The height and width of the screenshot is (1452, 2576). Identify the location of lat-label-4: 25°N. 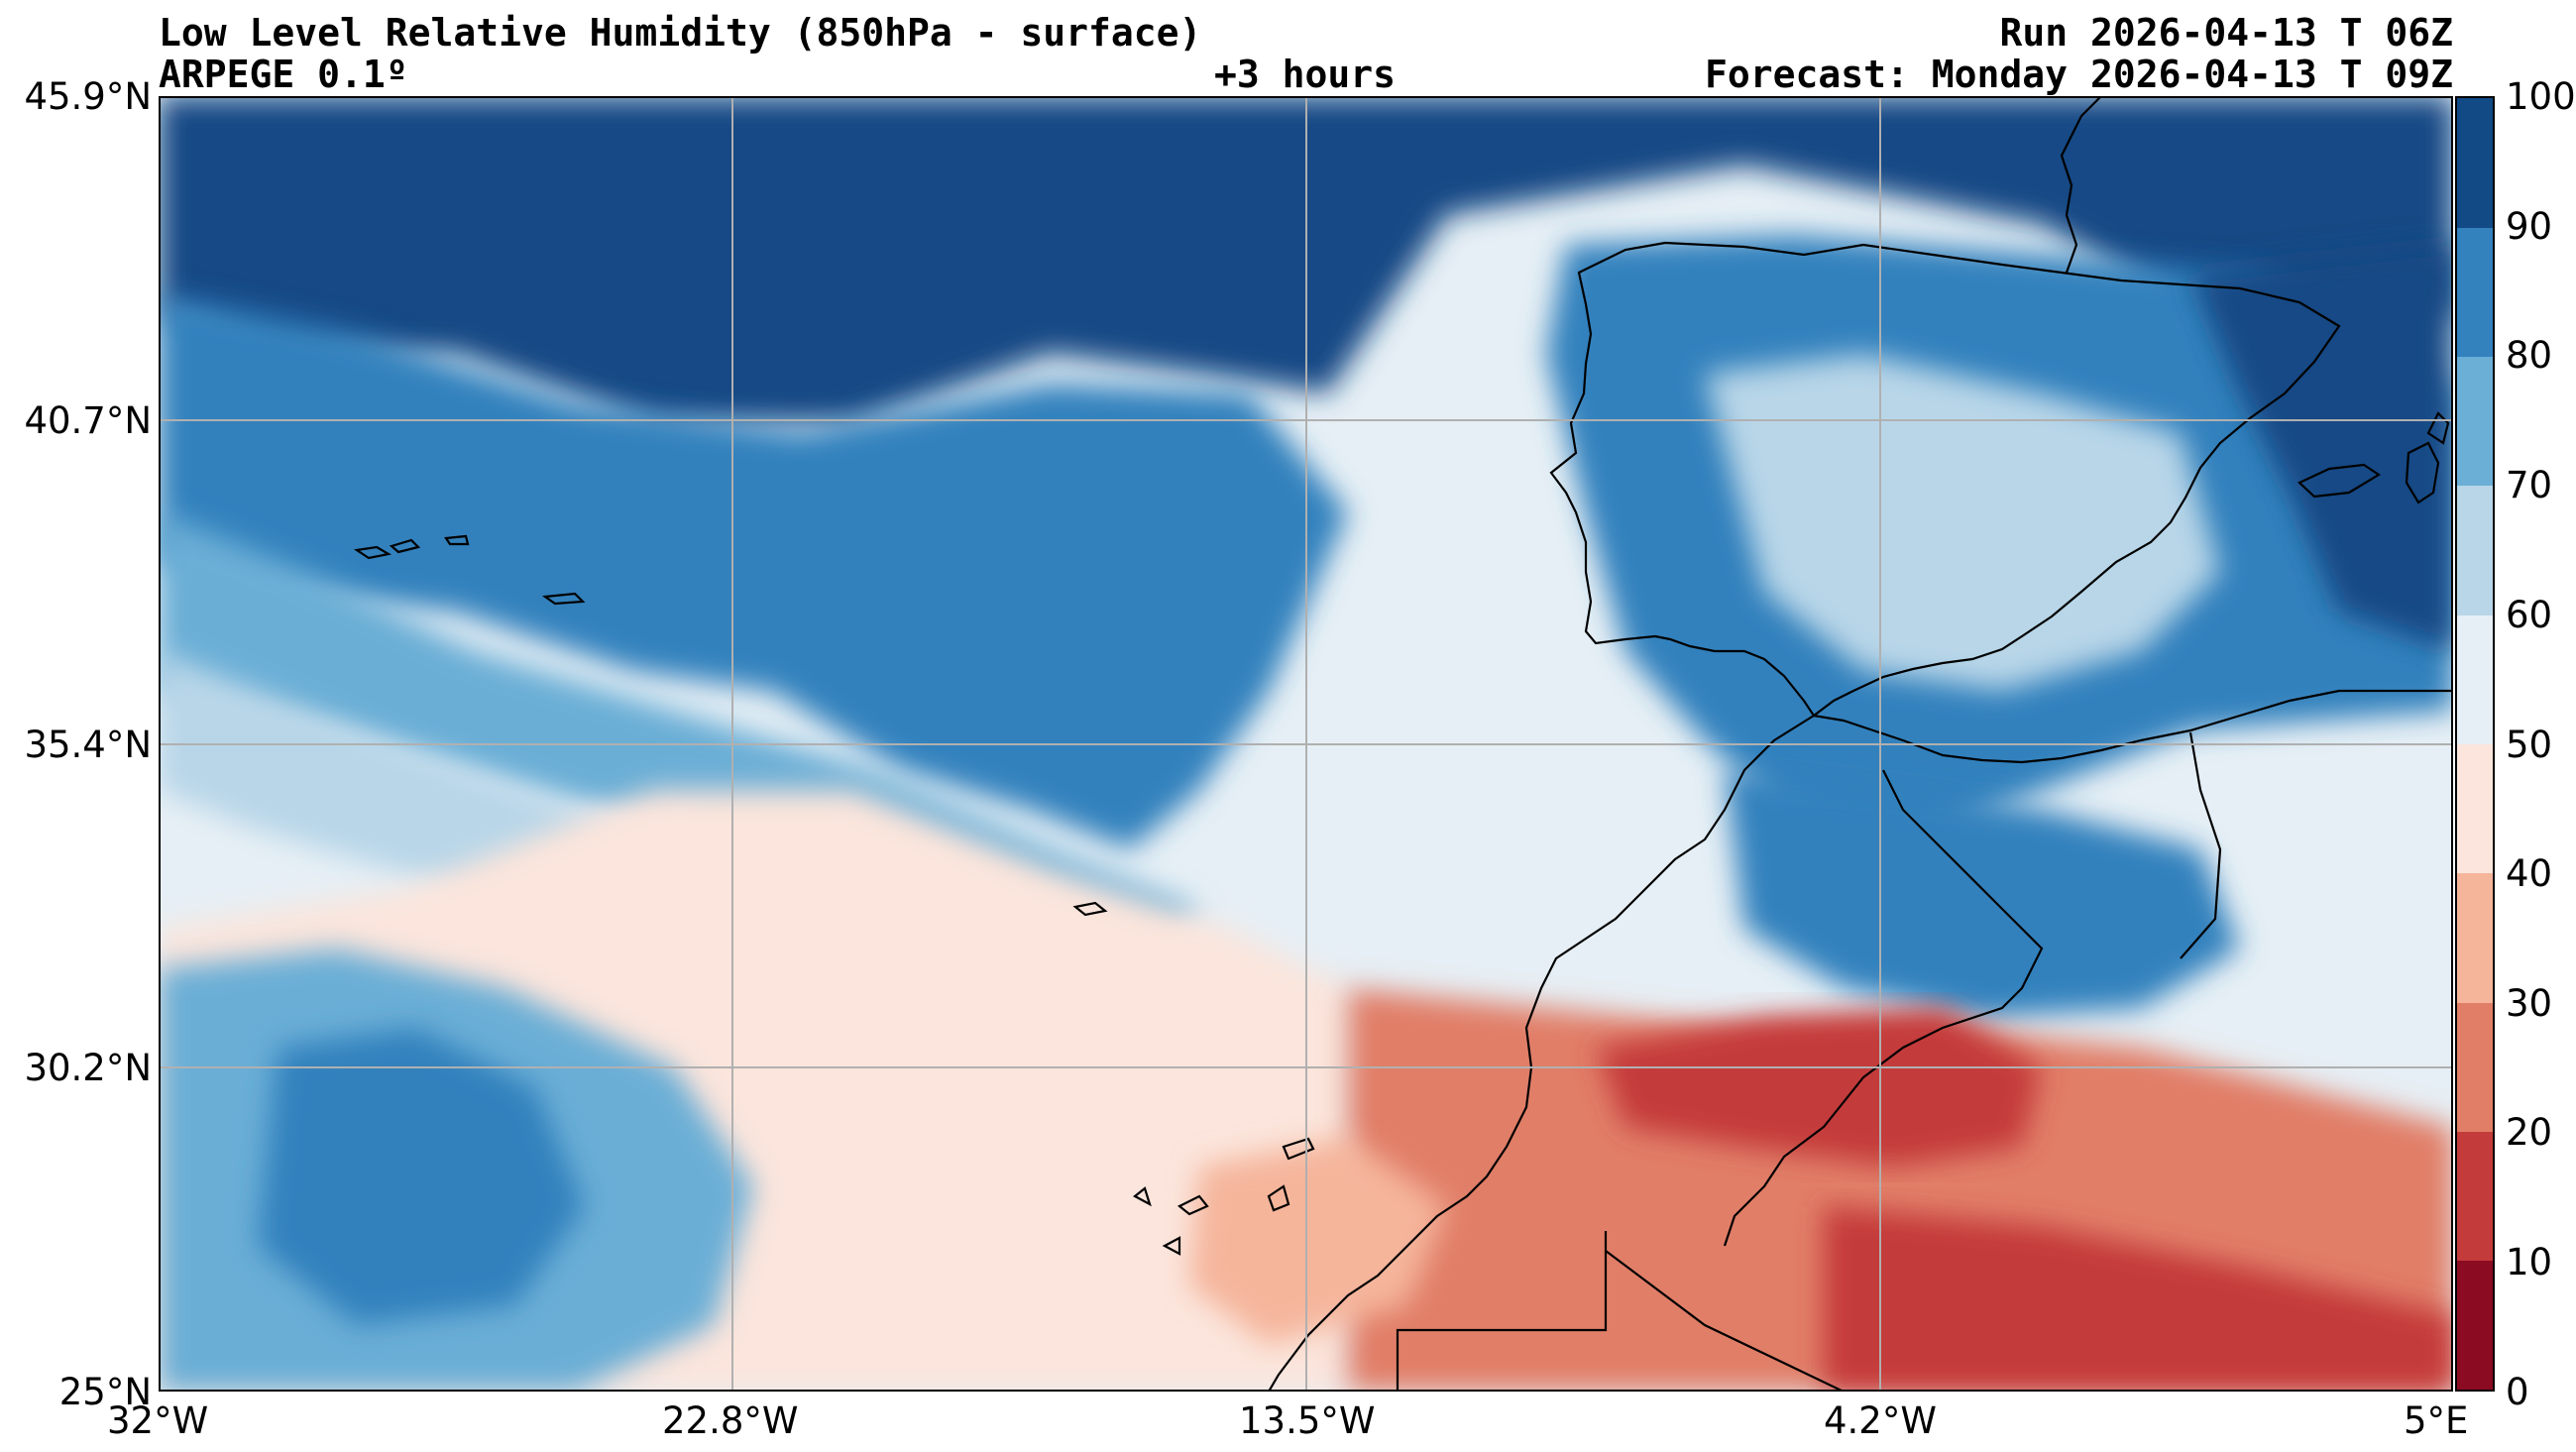
(105, 1392).